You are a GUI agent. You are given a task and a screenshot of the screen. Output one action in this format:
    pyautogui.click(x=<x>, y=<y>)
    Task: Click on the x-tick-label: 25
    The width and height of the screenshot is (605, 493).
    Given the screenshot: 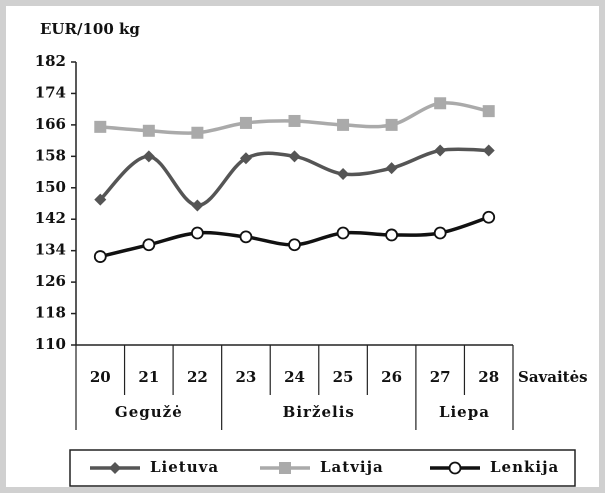 What is the action you would take?
    pyautogui.click(x=343, y=377)
    